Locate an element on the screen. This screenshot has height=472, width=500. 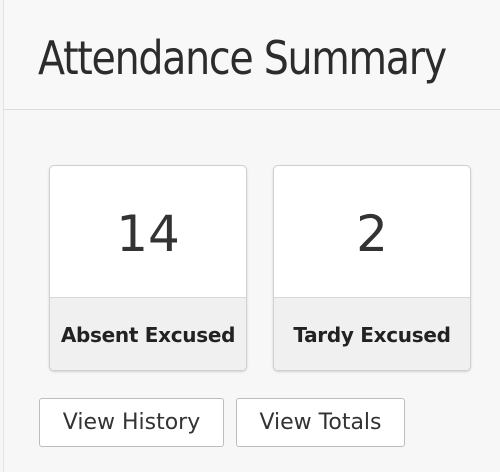
tardy-excused-label: Tardy Excused is located at coordinates (372, 333).